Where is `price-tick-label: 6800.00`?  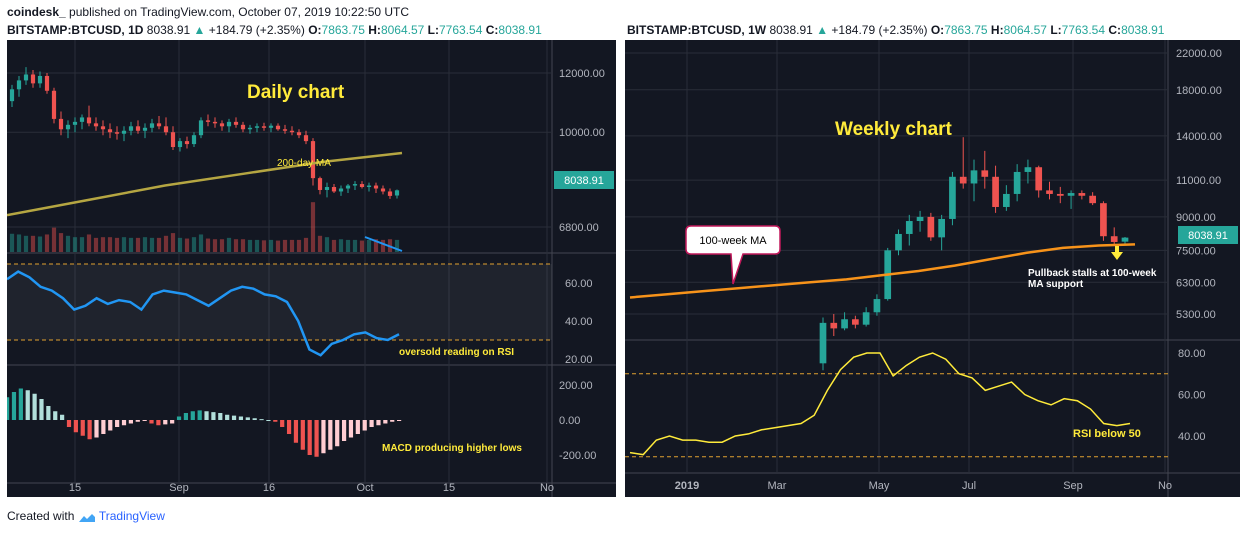
price-tick-label: 6800.00 is located at coordinates (579, 228).